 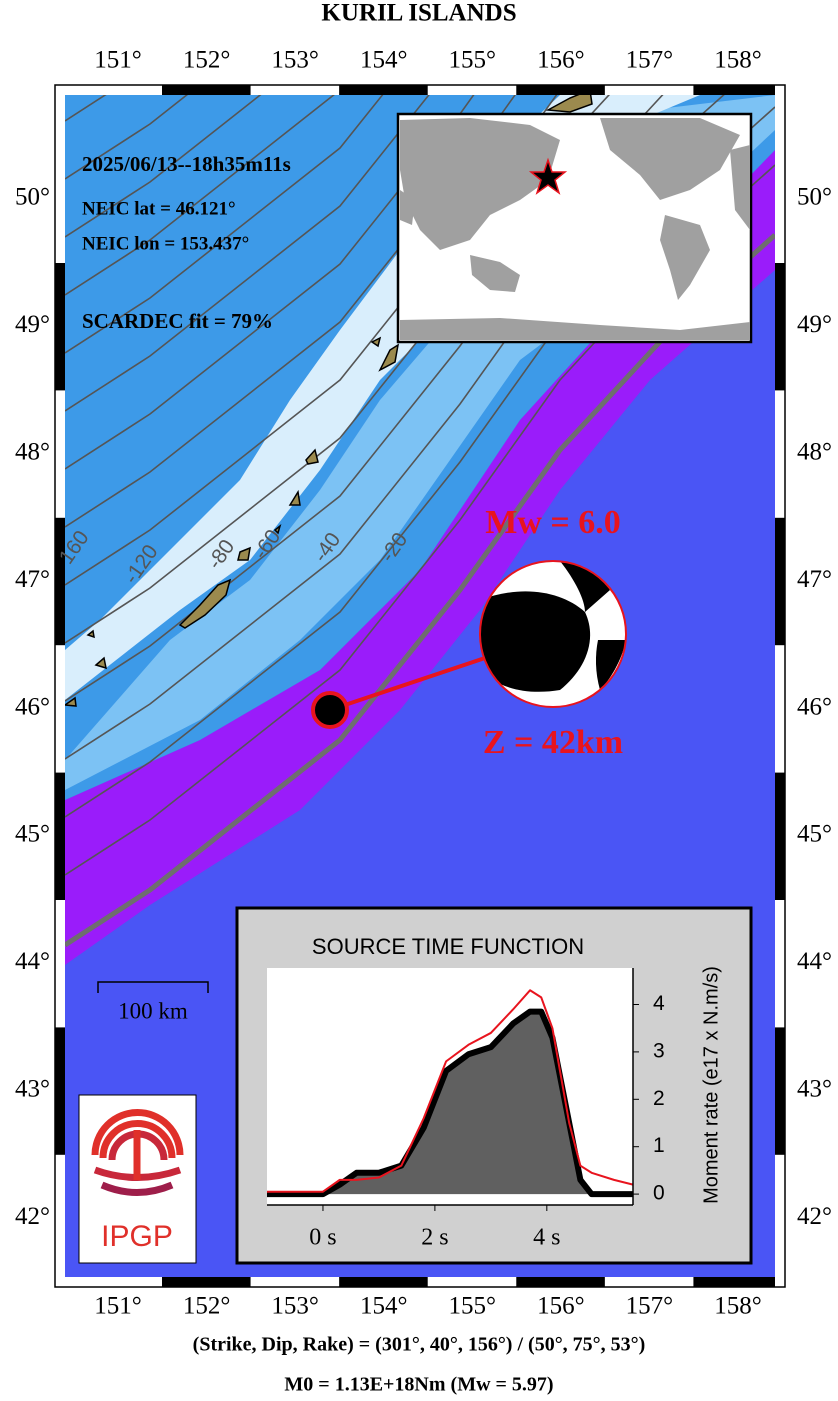 I want to click on stf-area, so click(x=450, y=1103).